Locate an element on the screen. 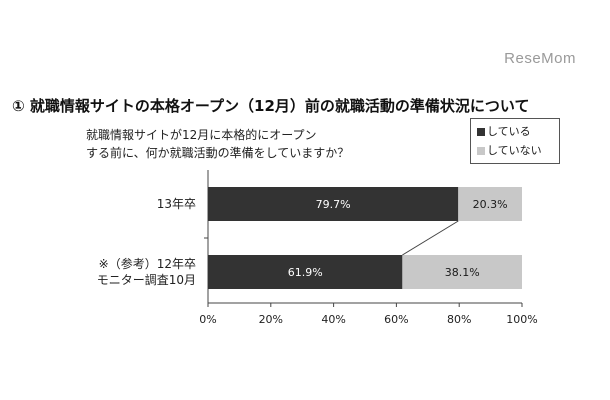 The width and height of the screenshot is (610, 400). legend-item-not-doing: していない is located at coordinates (515, 150).